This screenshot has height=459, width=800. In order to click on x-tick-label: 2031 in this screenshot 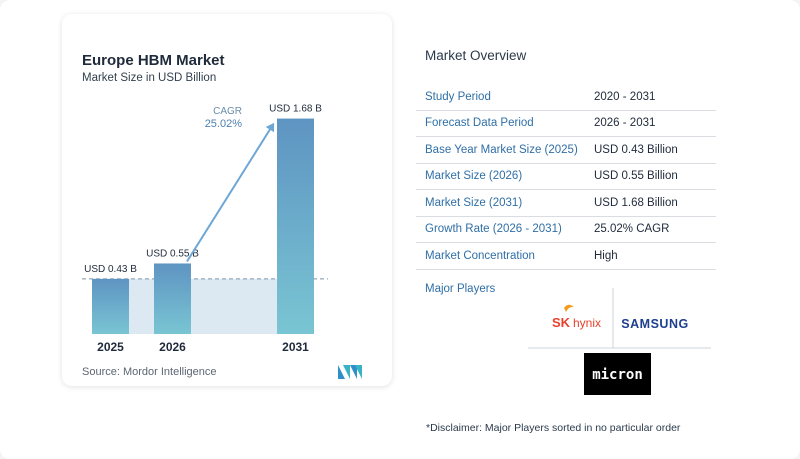, I will do `click(295, 347)`.